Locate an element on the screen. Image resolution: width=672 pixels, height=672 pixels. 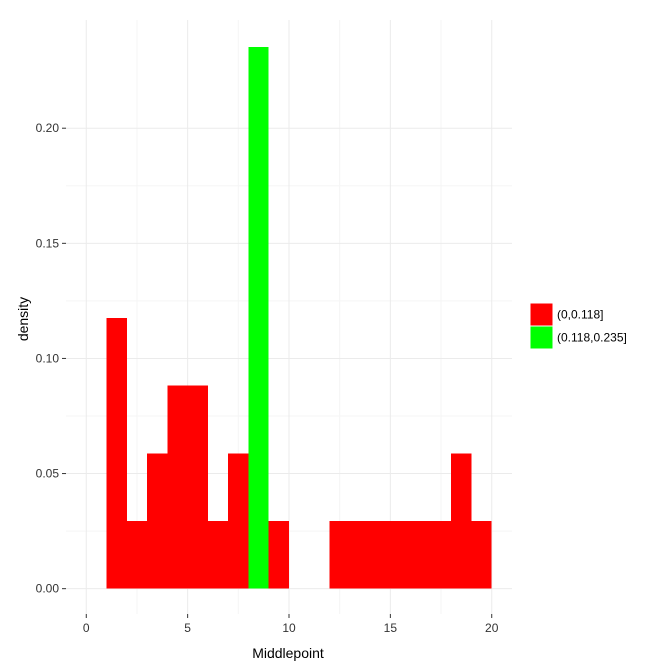
legend: (0,0.118] (0.118,0.235] is located at coordinates (578, 326).